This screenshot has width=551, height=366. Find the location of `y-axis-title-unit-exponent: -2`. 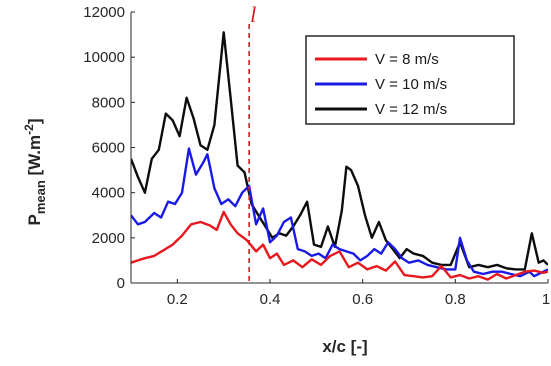

y-axis-title-unit-exponent: -2 is located at coordinates (29, 129).